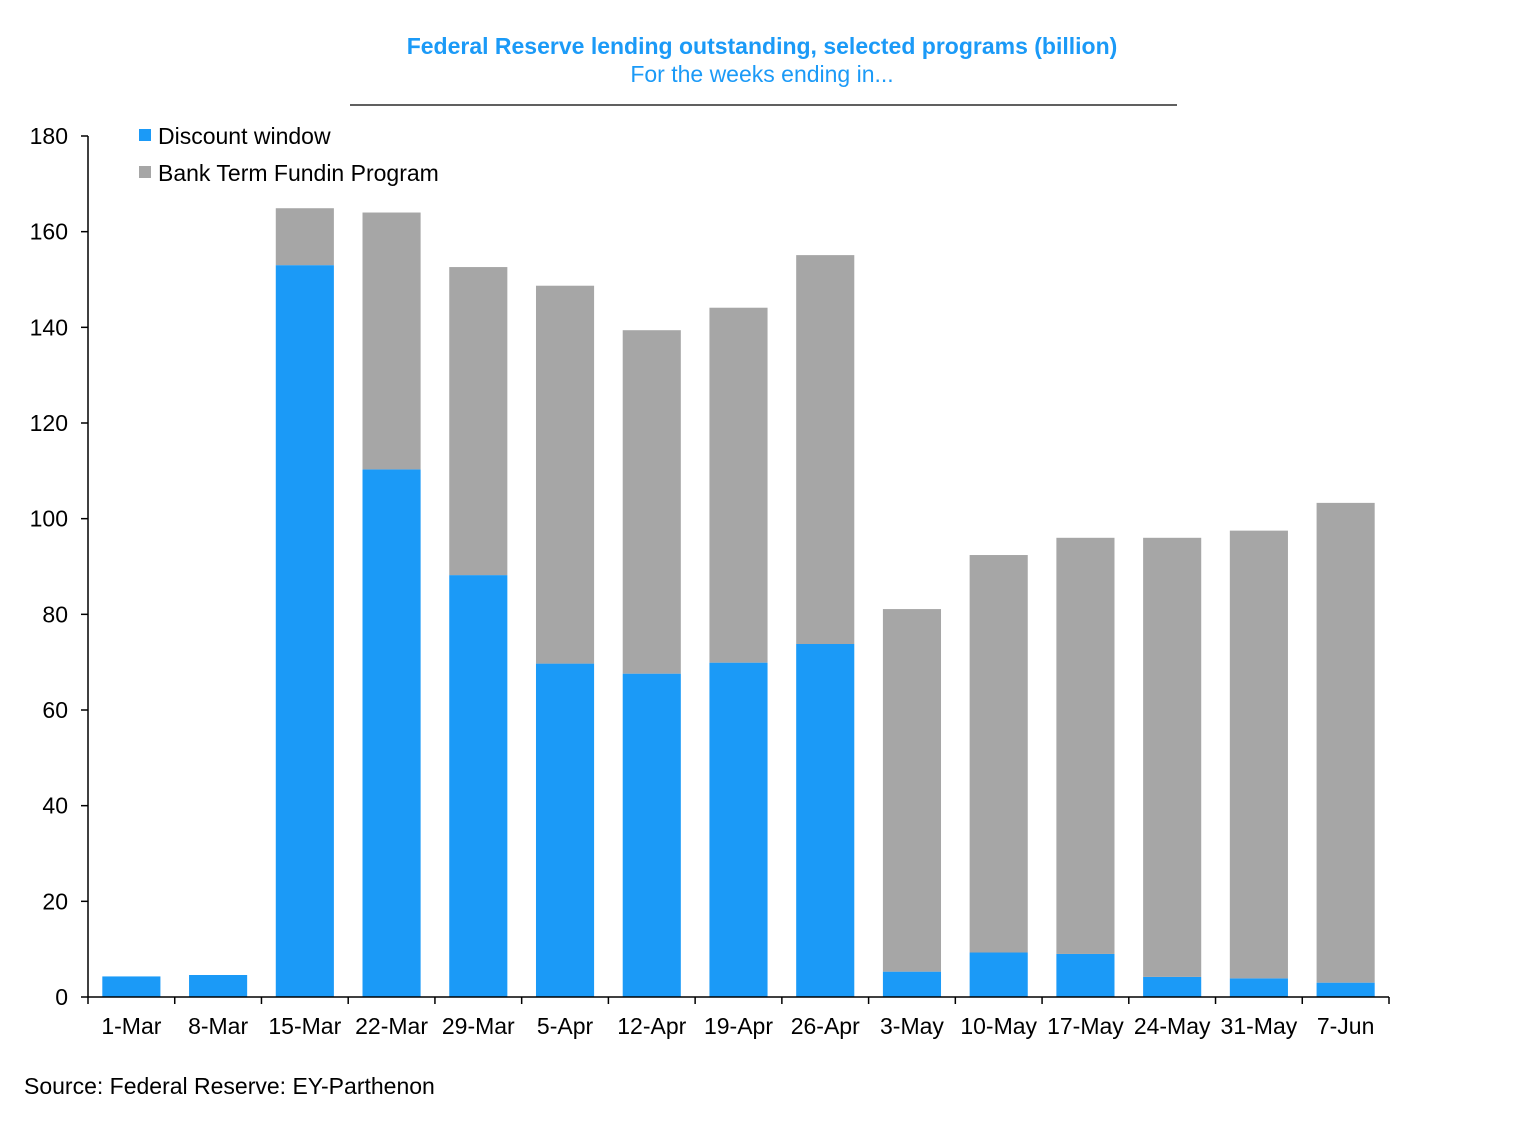 The height and width of the screenshot is (1125, 1524). Describe the element at coordinates (1258, 754) in the screenshot. I see `bar-btfp-31-may` at that location.